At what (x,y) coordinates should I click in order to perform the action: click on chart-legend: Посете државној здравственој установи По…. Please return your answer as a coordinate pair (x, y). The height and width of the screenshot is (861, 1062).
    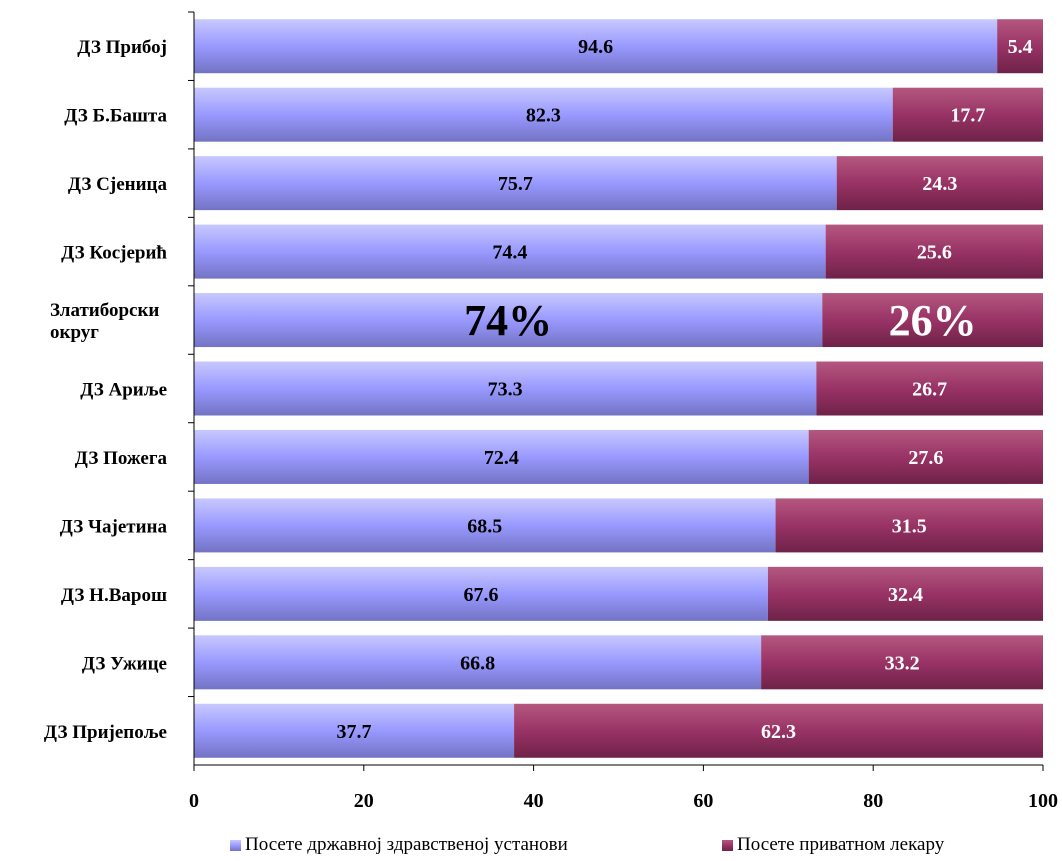
    Looking at the image, I should click on (531, 847).